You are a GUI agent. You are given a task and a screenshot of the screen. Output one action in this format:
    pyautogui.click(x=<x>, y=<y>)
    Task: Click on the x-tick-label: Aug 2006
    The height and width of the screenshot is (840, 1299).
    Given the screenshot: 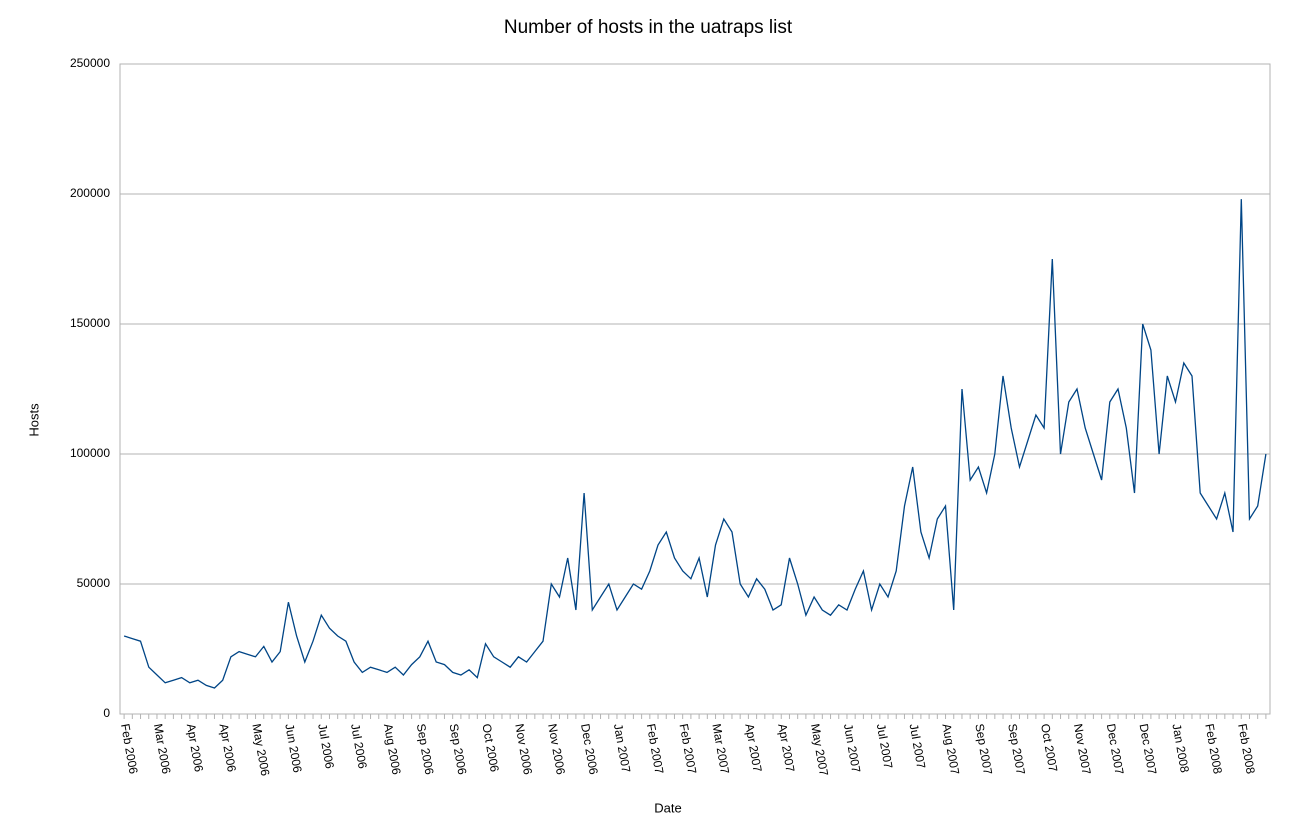 What is the action you would take?
    pyautogui.click(x=392, y=749)
    